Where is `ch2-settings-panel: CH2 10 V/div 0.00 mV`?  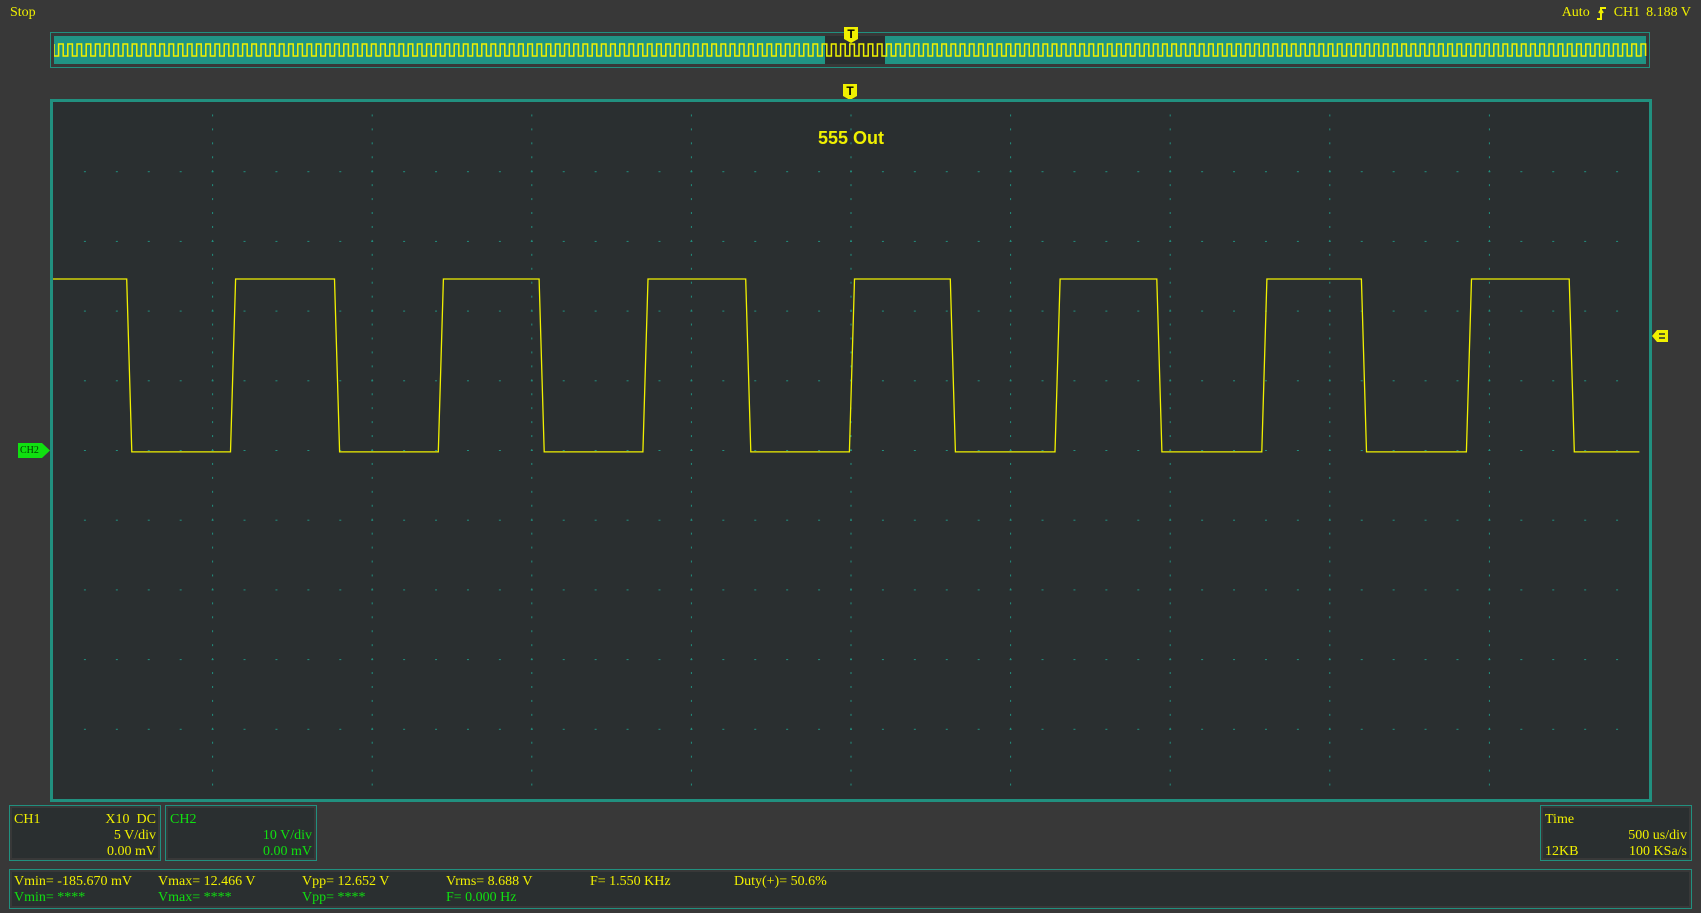
ch2-settings-panel: CH2 10 V/div 0.00 mV is located at coordinates (241, 833).